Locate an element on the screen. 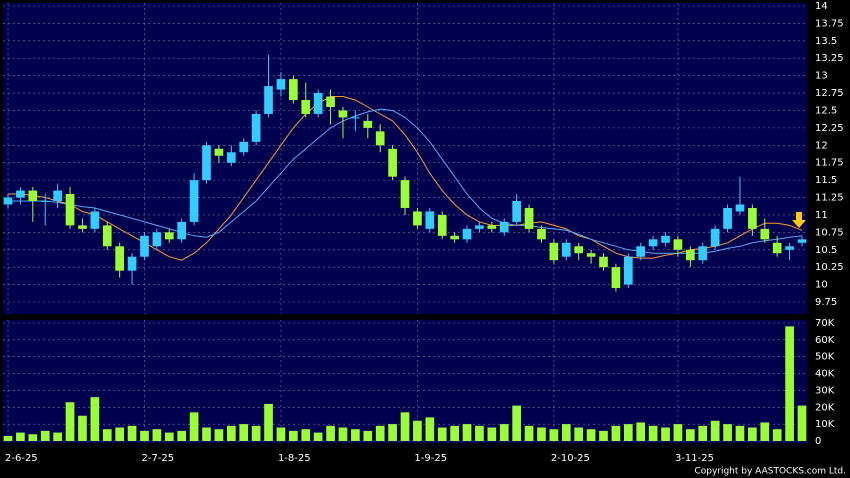 The width and height of the screenshot is (850, 478). y-tick-label: 12 is located at coordinates (821, 145).